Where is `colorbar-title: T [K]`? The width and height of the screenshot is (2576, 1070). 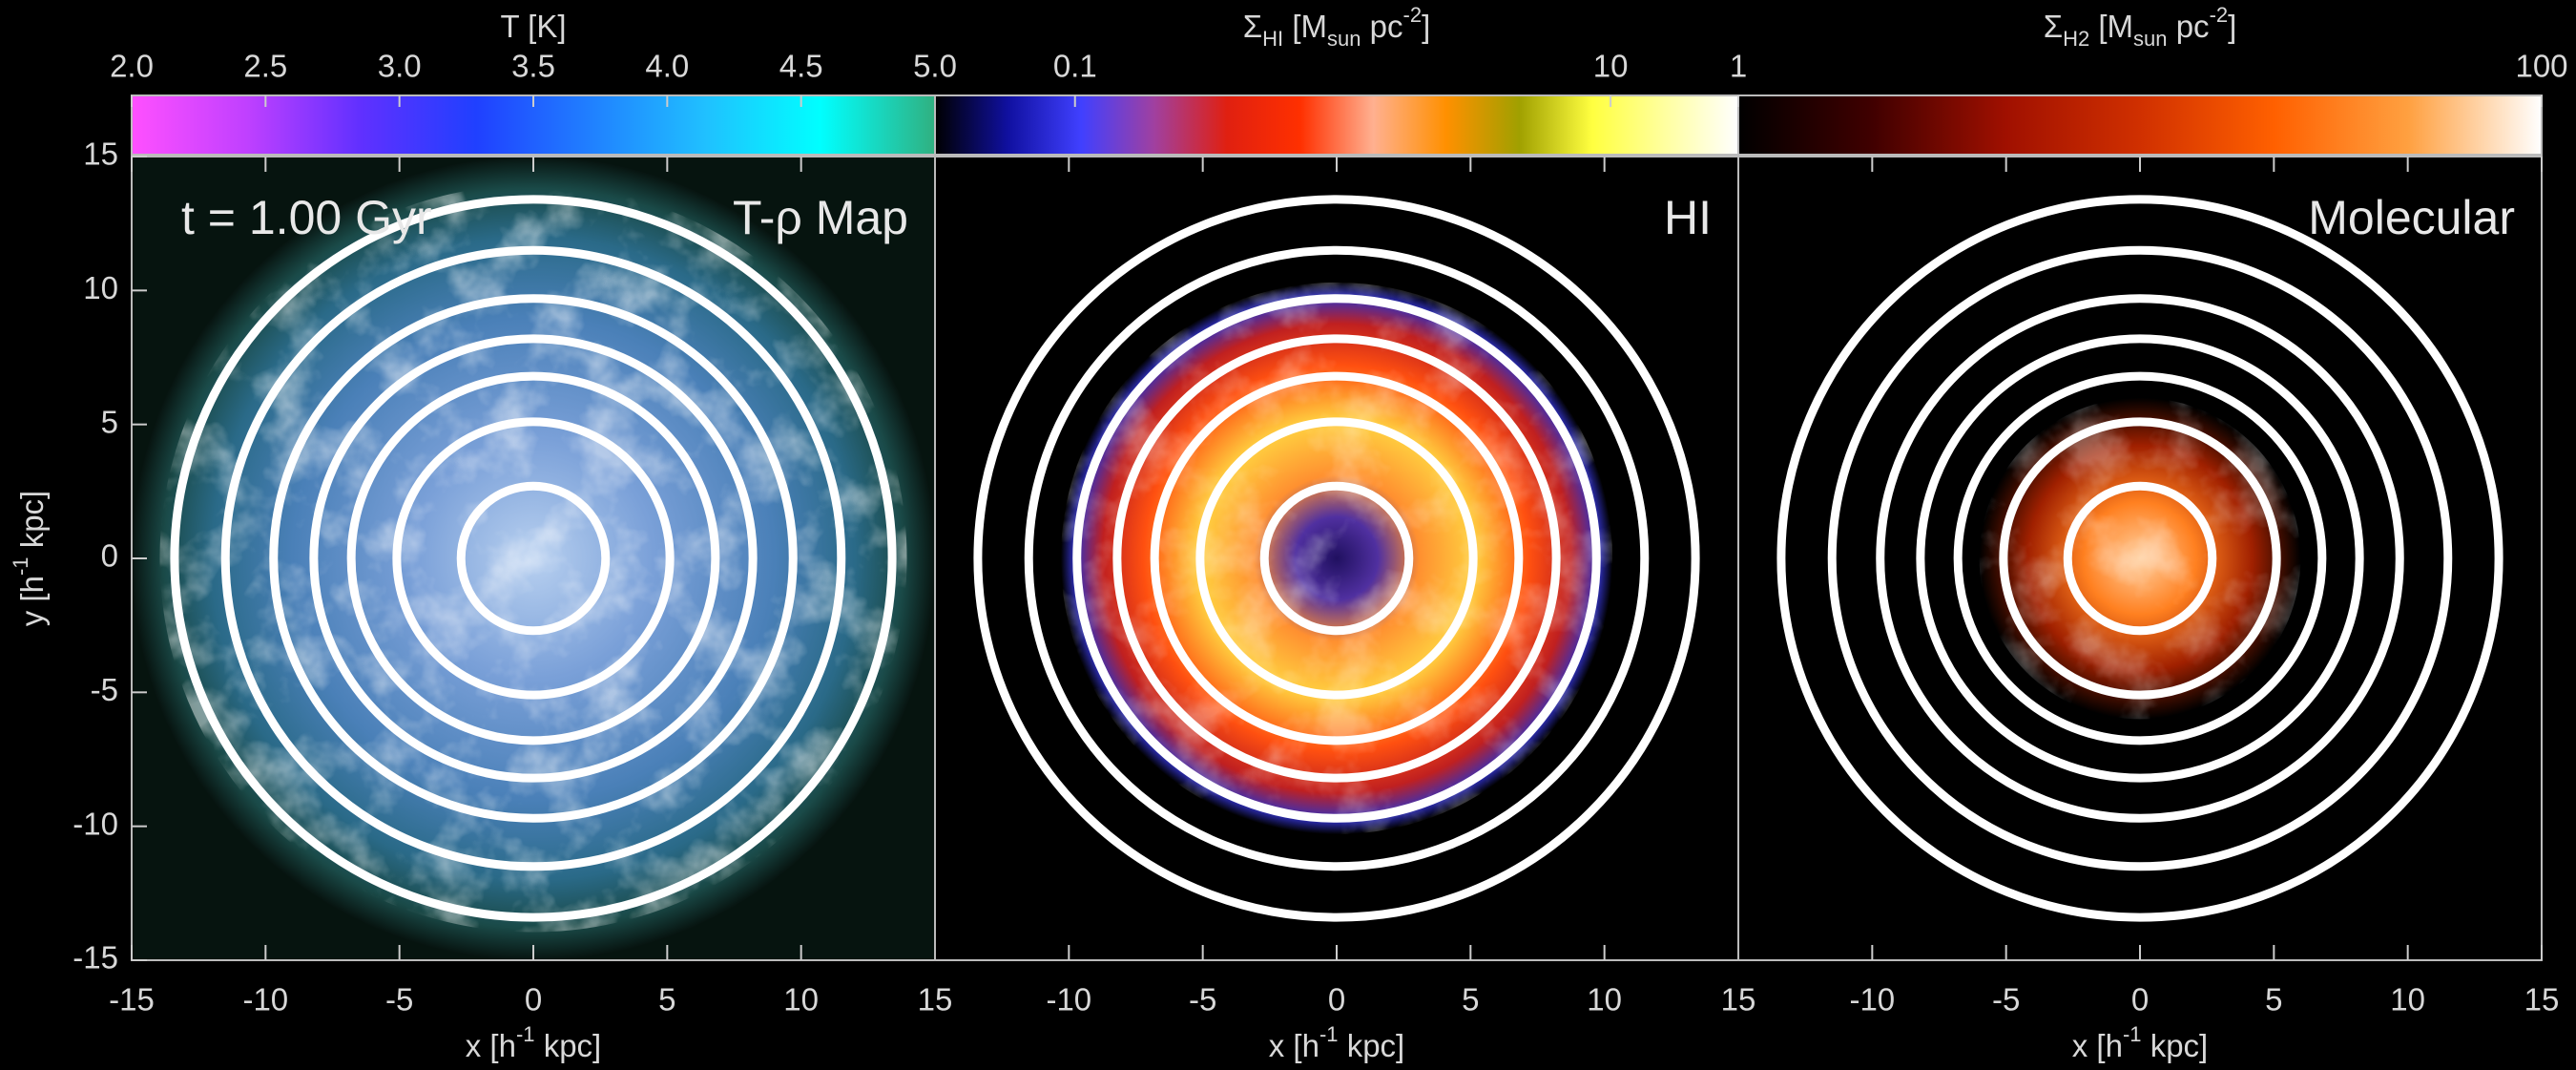
colorbar-title: T [K] is located at coordinates (533, 26).